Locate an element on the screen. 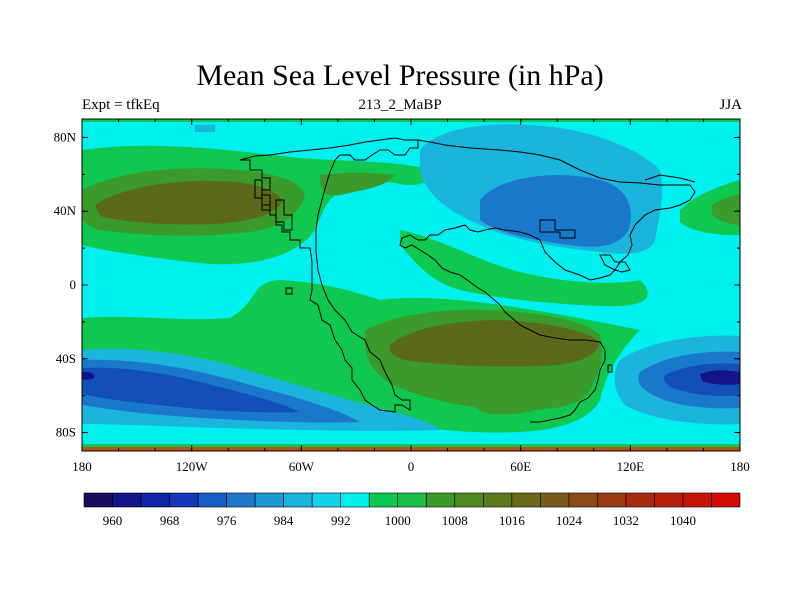 The width and height of the screenshot is (800, 600). field-976-south-west is located at coordinates (191, 390).